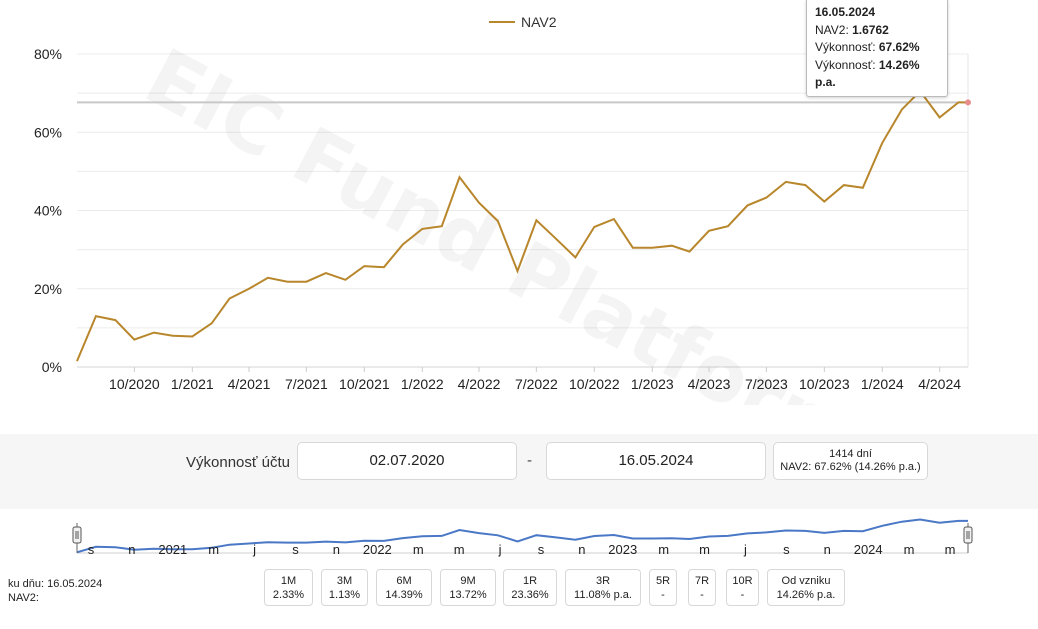  I want to click on period-value: 11.08% p.a., so click(603, 595).